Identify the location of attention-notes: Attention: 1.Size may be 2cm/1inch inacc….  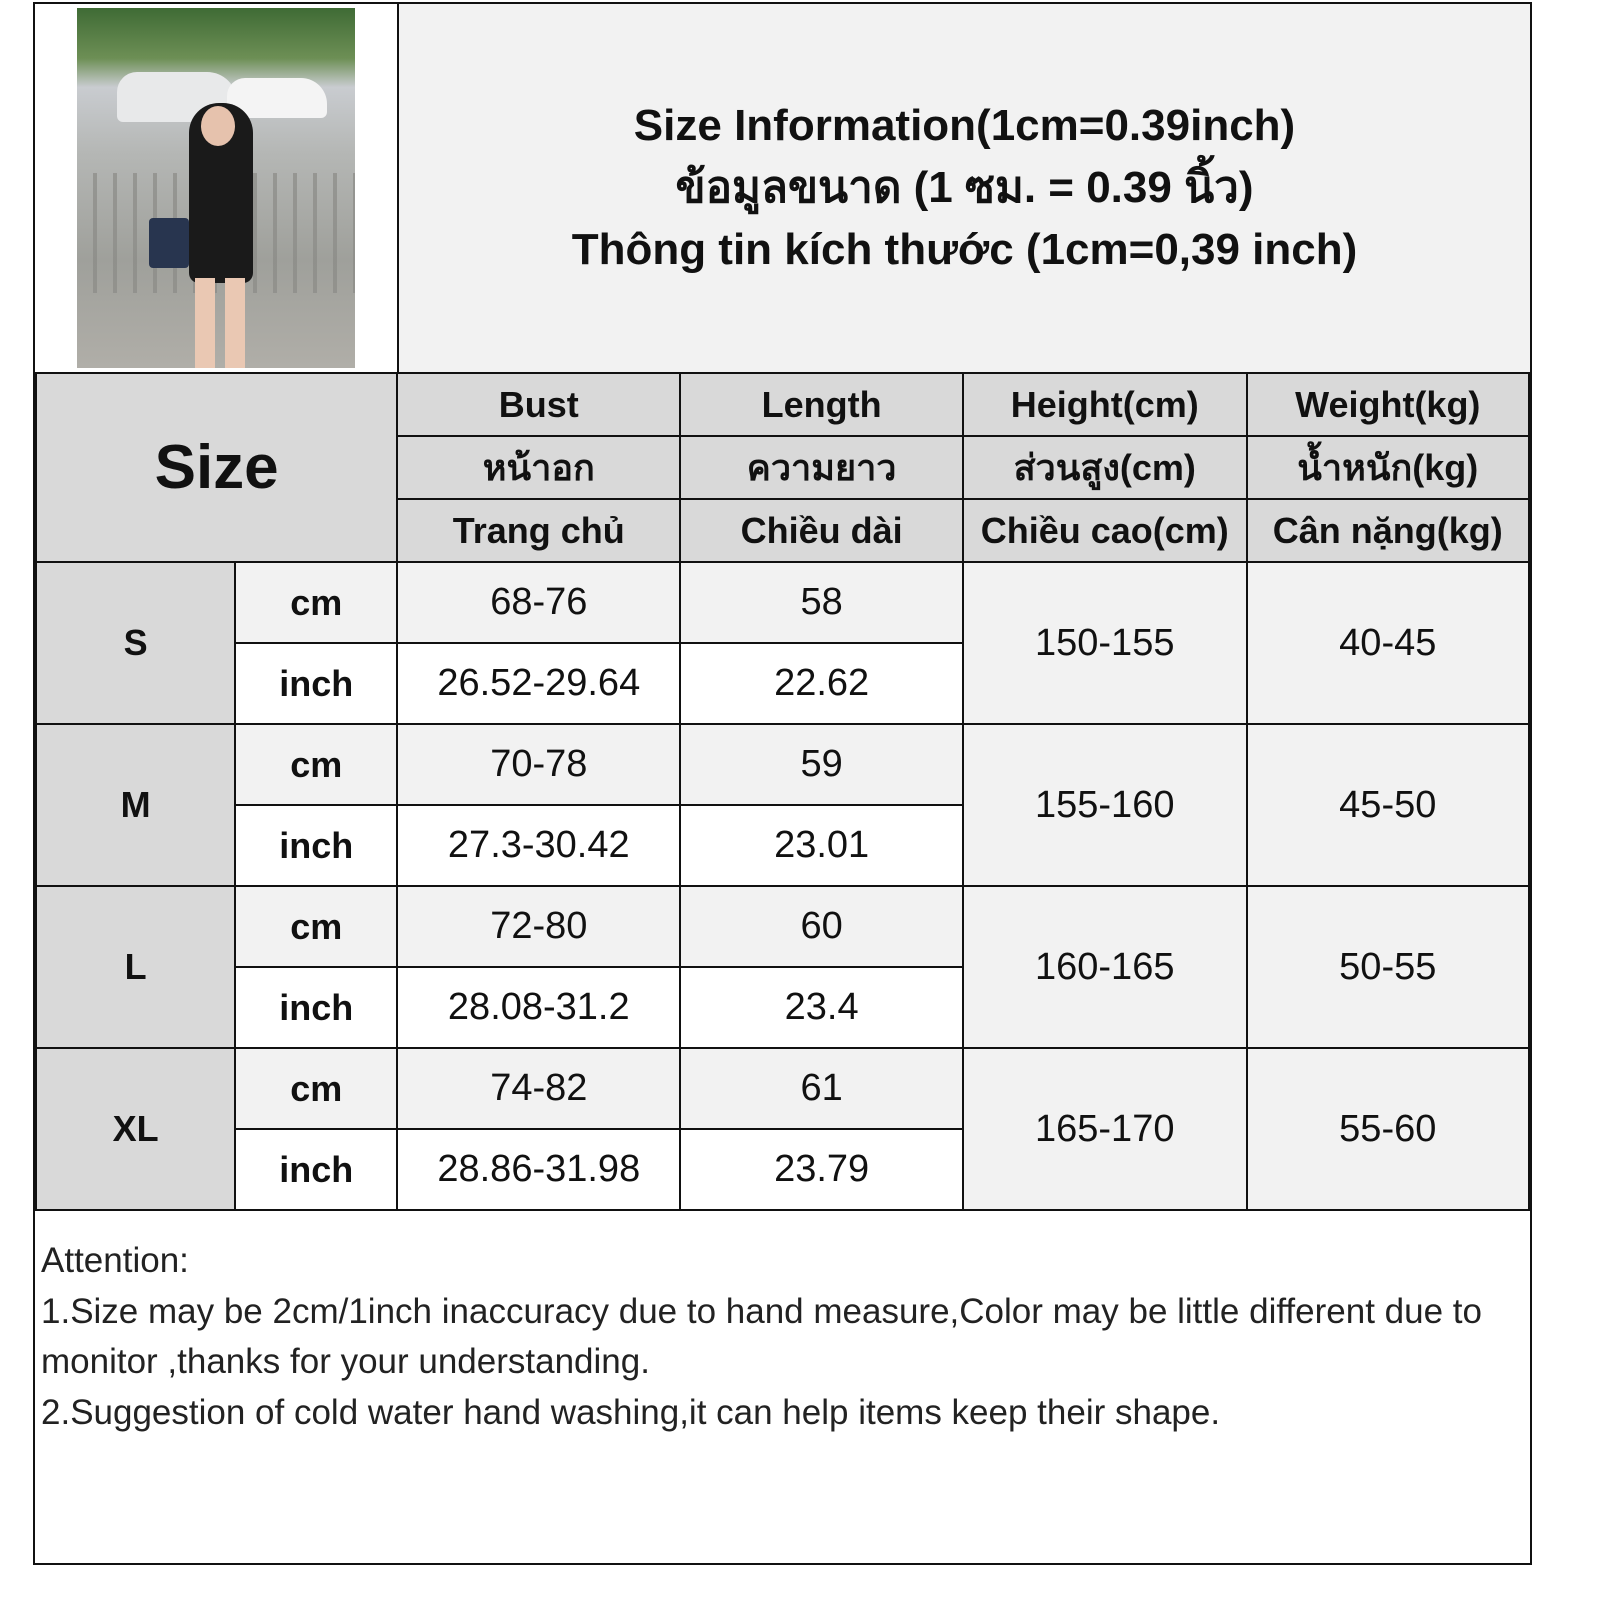
(781, 1337).